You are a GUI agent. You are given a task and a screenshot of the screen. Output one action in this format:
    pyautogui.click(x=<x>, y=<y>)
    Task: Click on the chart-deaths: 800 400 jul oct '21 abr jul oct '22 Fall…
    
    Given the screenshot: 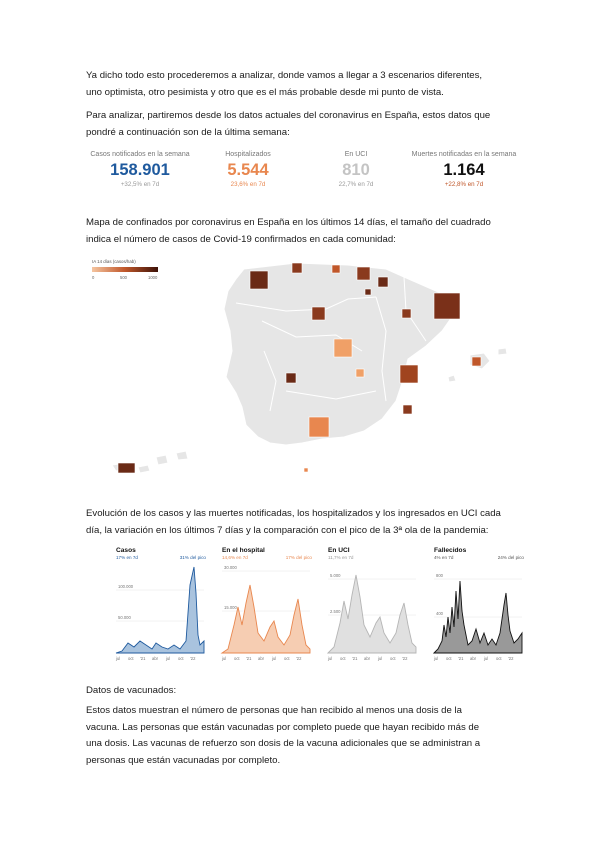 What is the action you would take?
    pyautogui.click(x=477, y=605)
    